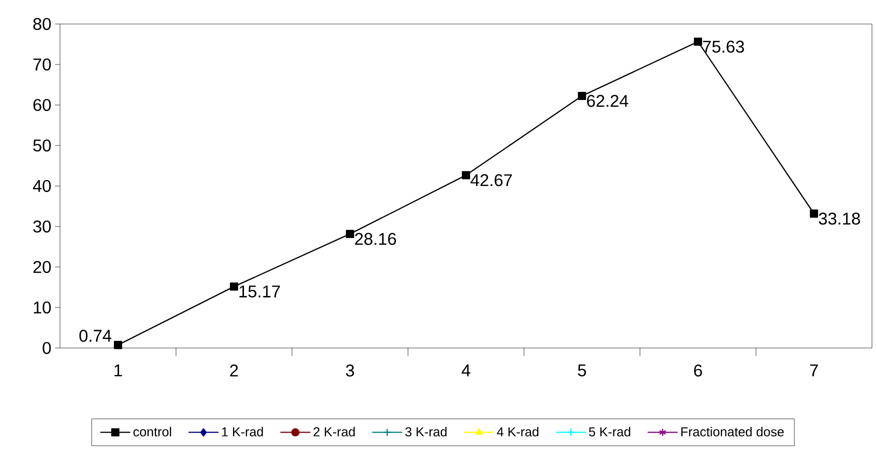 The image size is (876, 450). I want to click on legend-label: 5 K-rad, so click(609, 431).